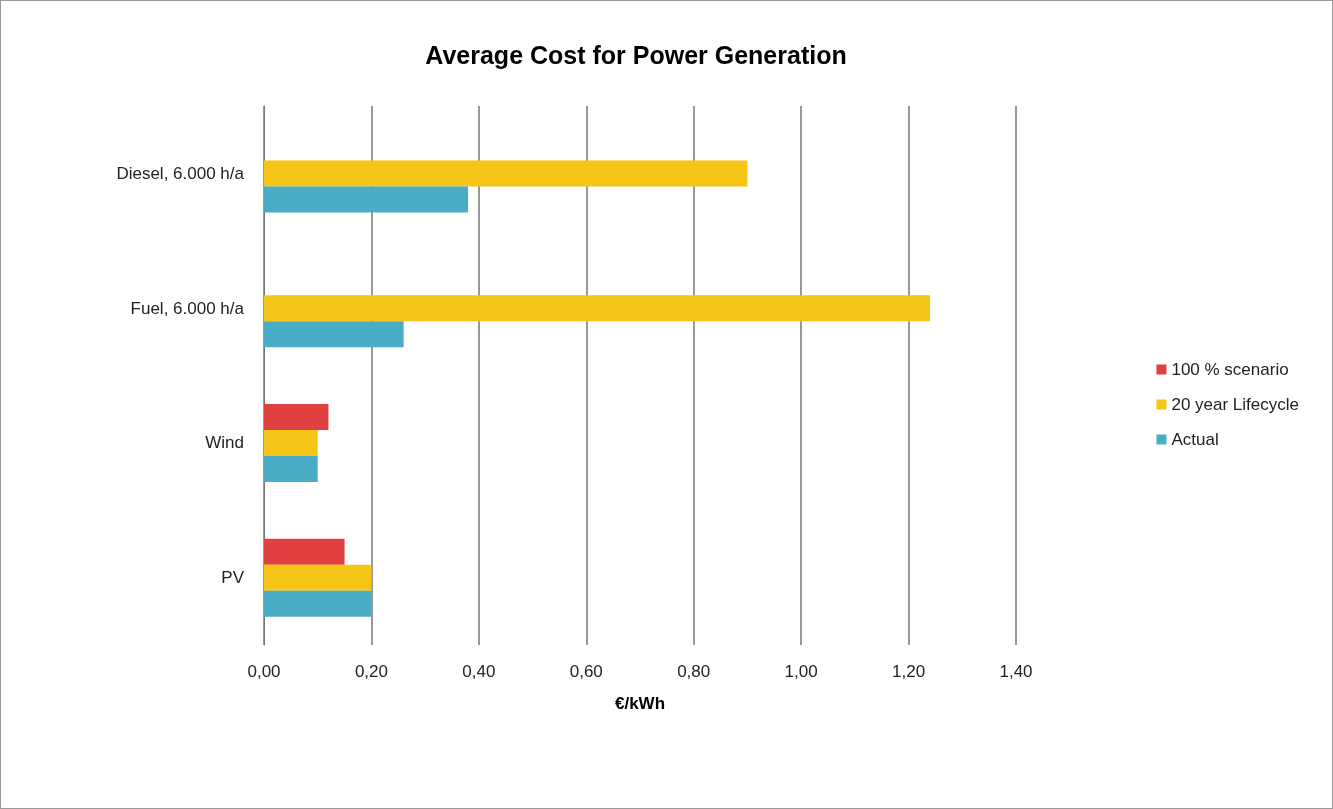 The image size is (1333, 809). Describe the element at coordinates (1230, 369) in the screenshot. I see `legend-label: 100 % scenario` at that location.